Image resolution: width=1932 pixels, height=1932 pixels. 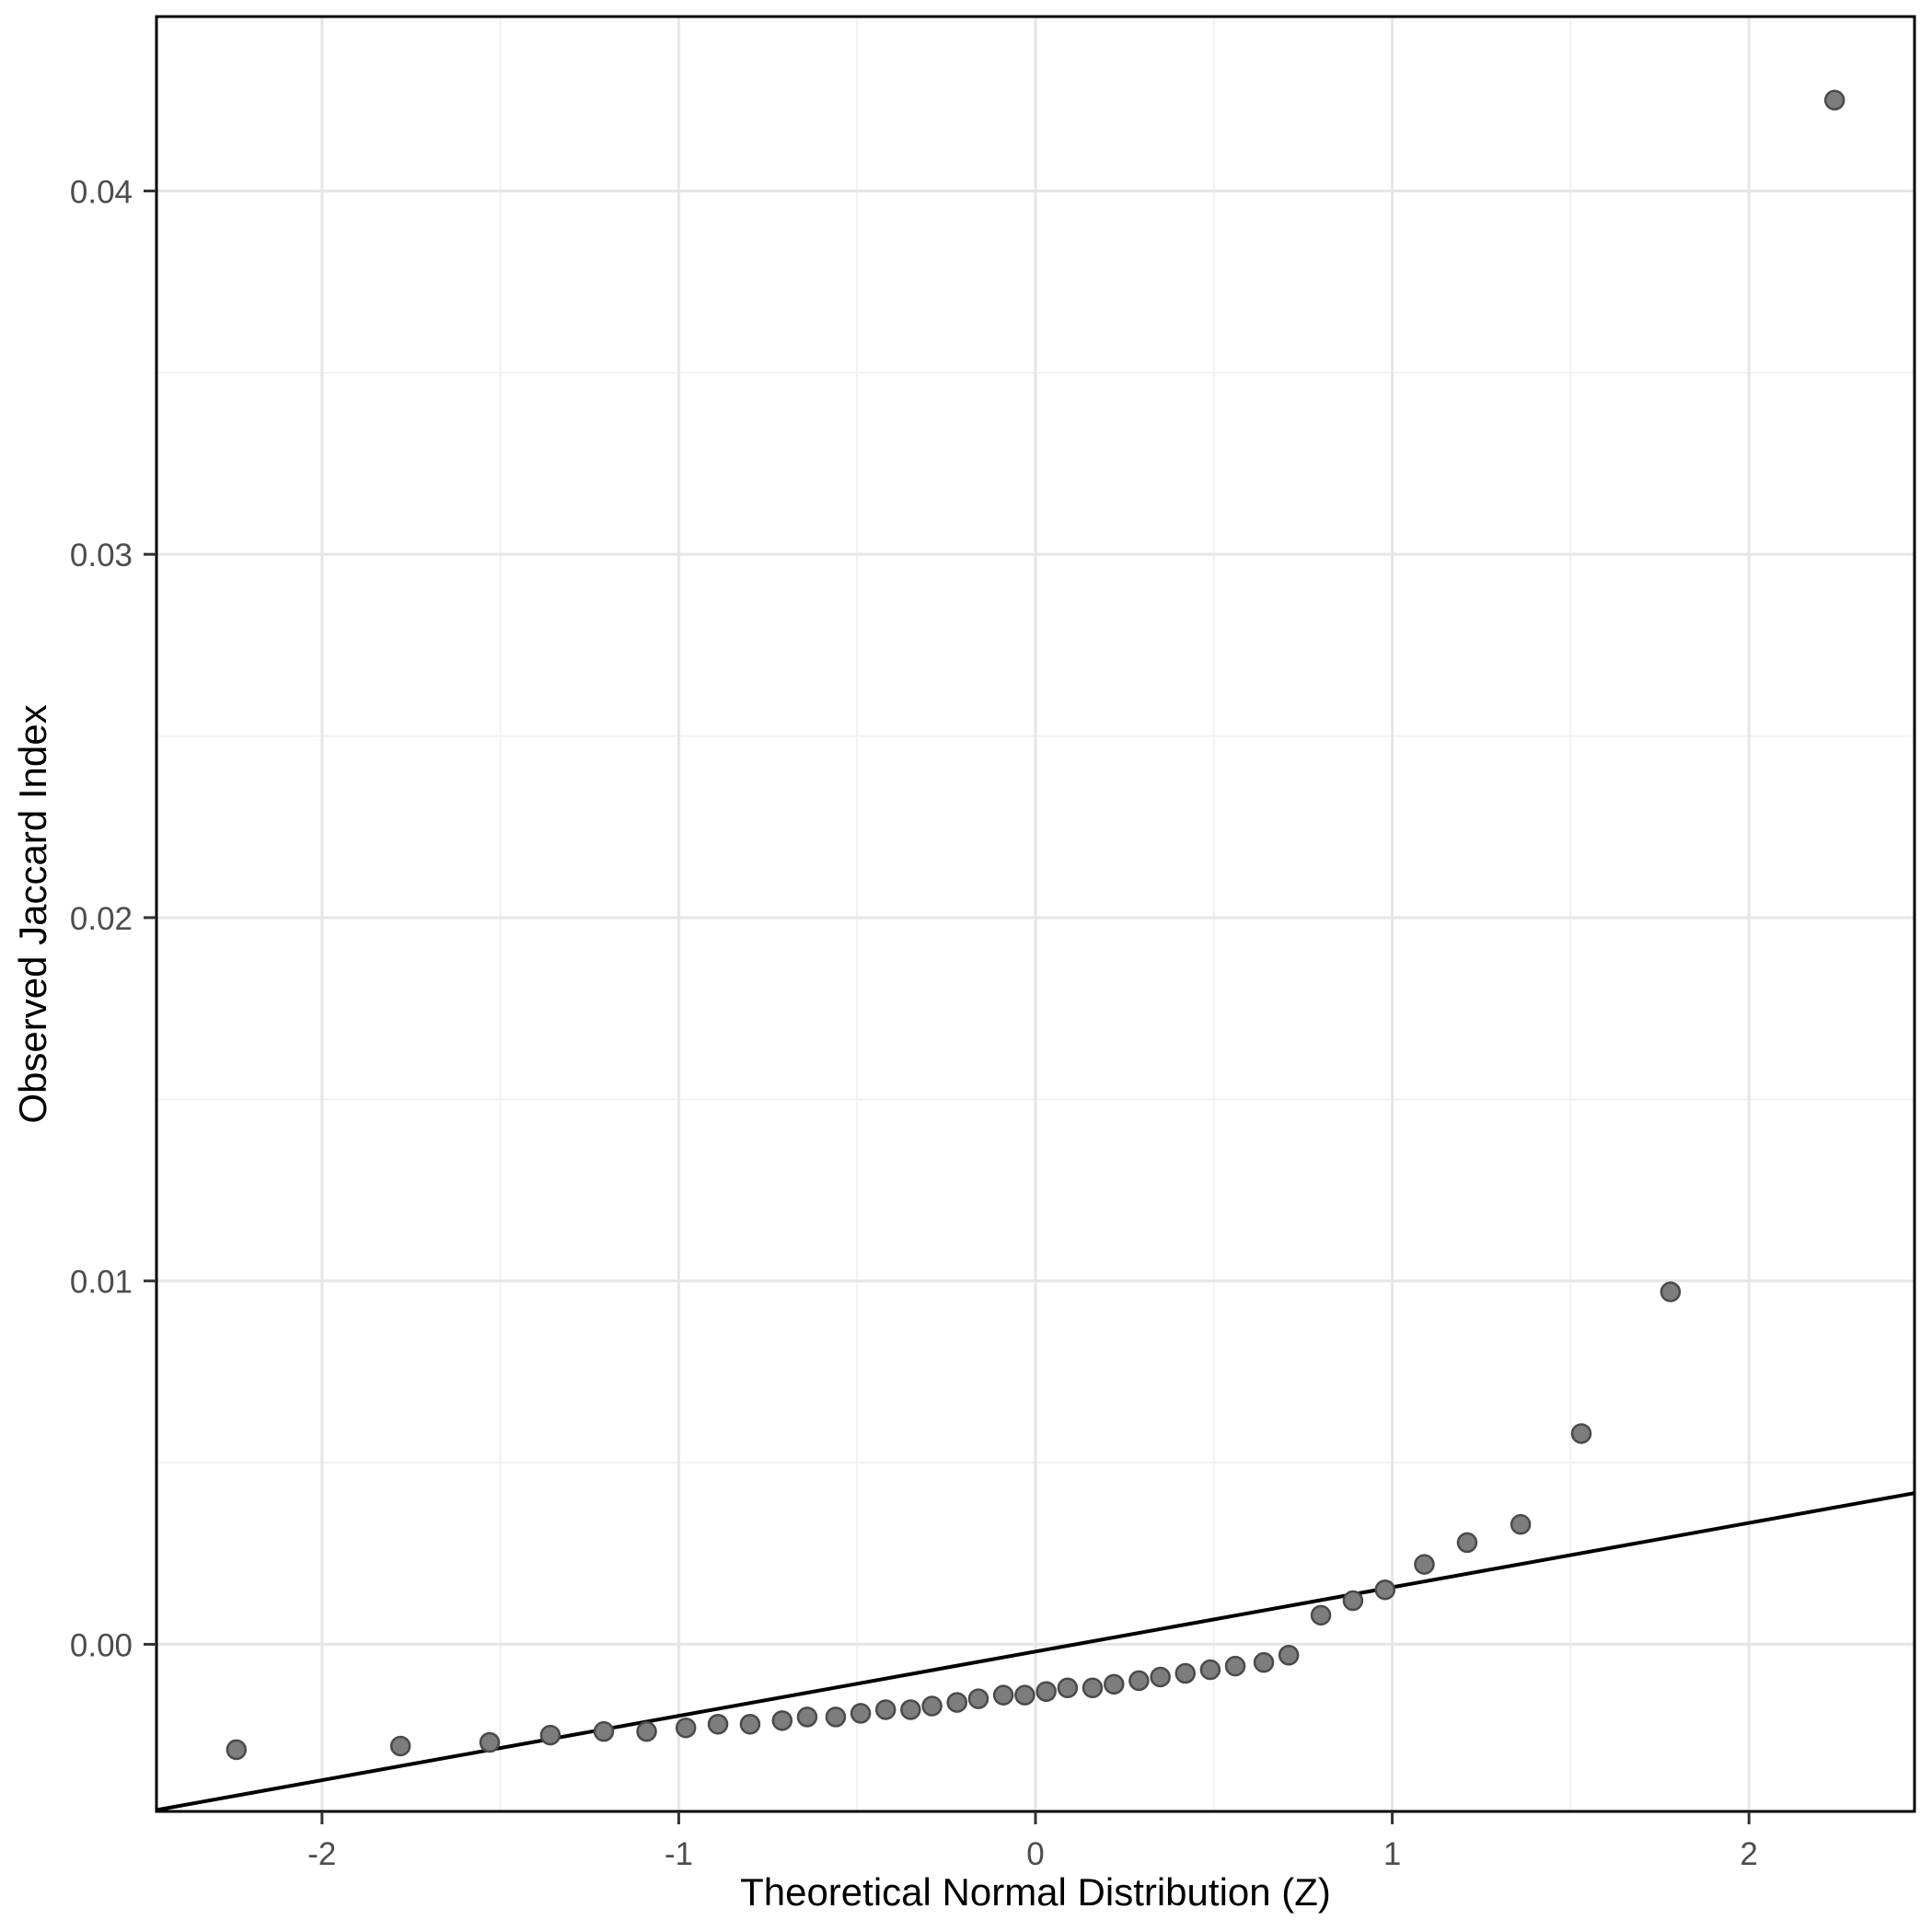 What do you see at coordinates (1035, 1854) in the screenshot?
I see `x-tick-label: 0` at bounding box center [1035, 1854].